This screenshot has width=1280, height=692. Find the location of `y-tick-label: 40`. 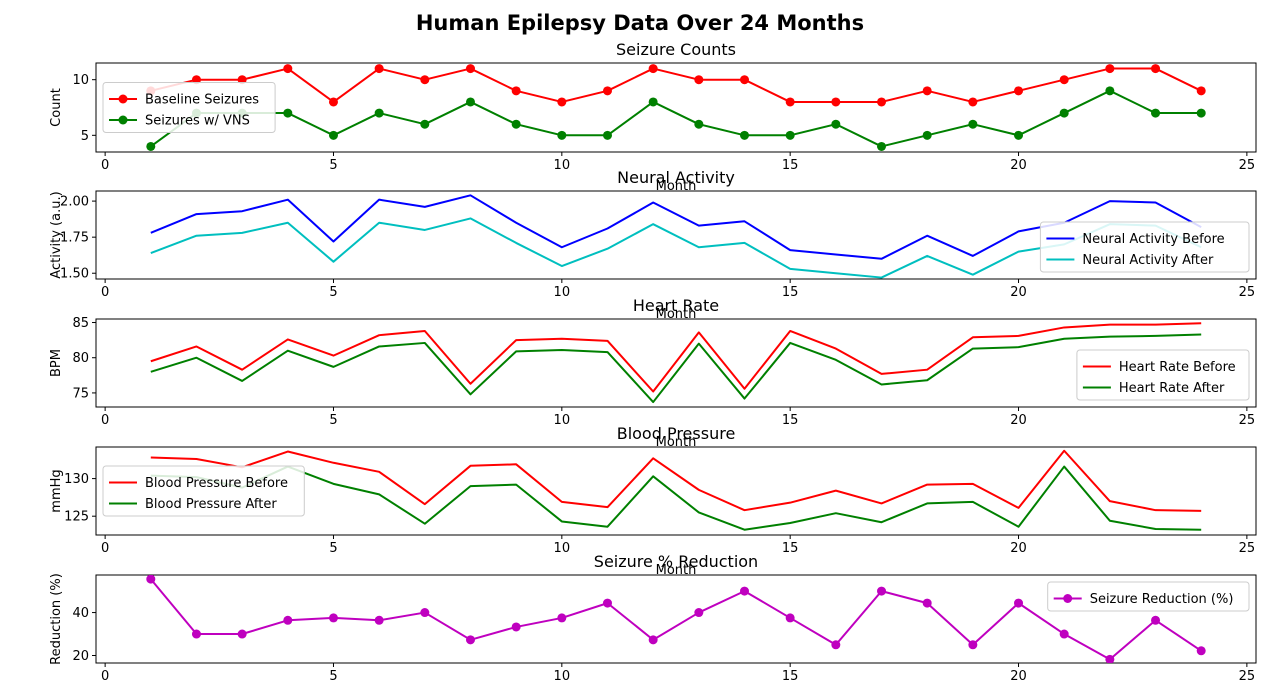

y-tick-label: 40 is located at coordinates (80, 613).